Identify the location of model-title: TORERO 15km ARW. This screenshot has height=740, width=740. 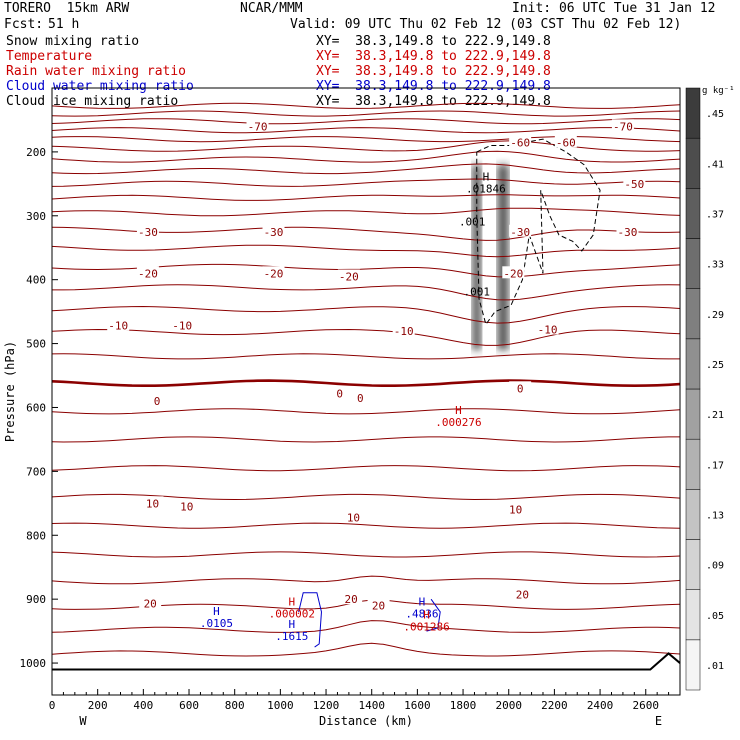
(67, 8).